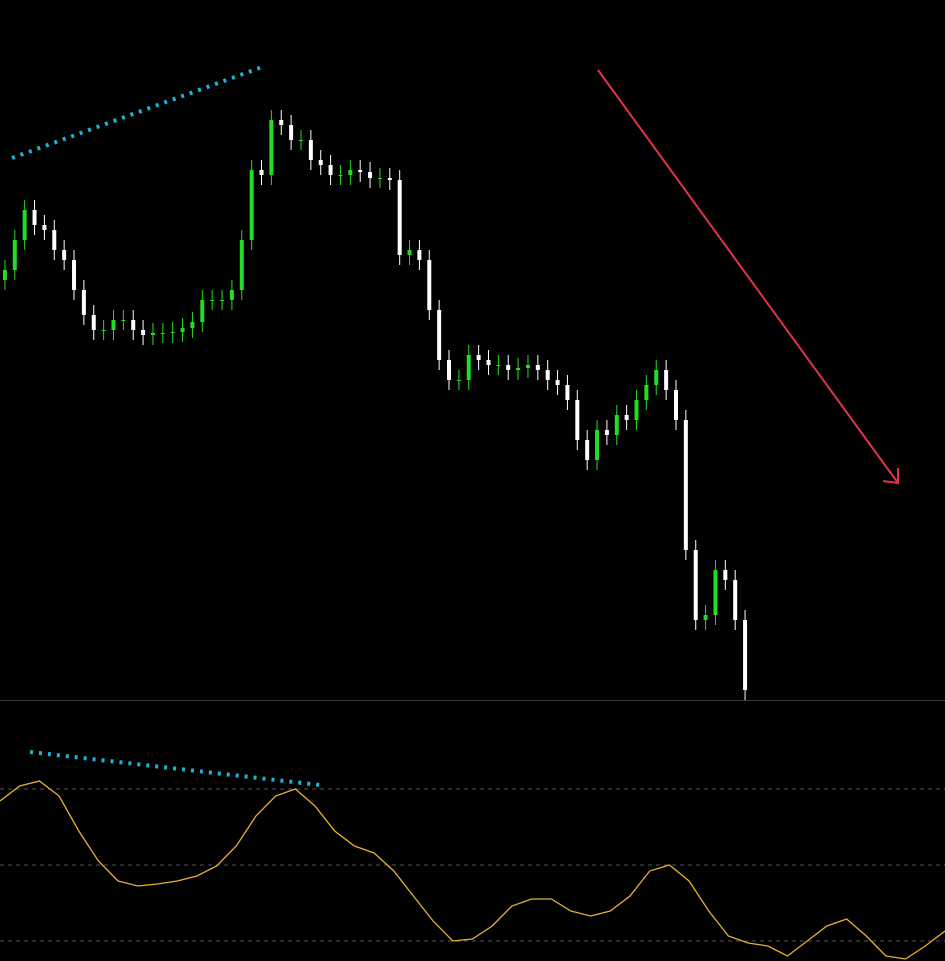  What do you see at coordinates (748, 277) in the screenshot?
I see `trend-arrow` at bounding box center [748, 277].